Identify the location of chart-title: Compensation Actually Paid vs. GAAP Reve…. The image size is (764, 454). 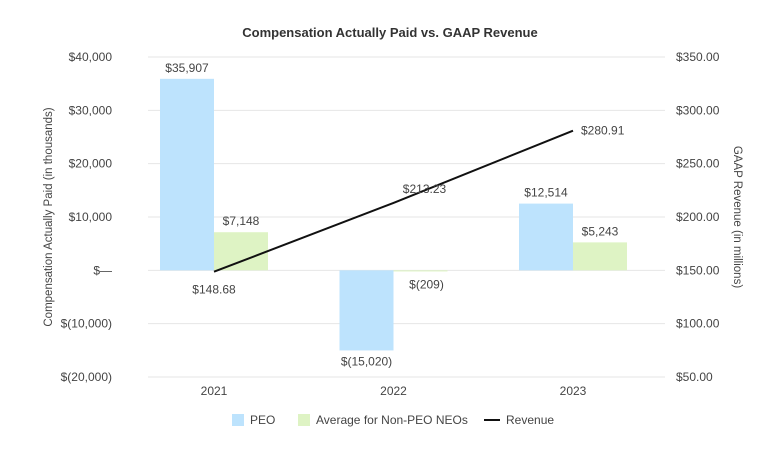
(389, 32).